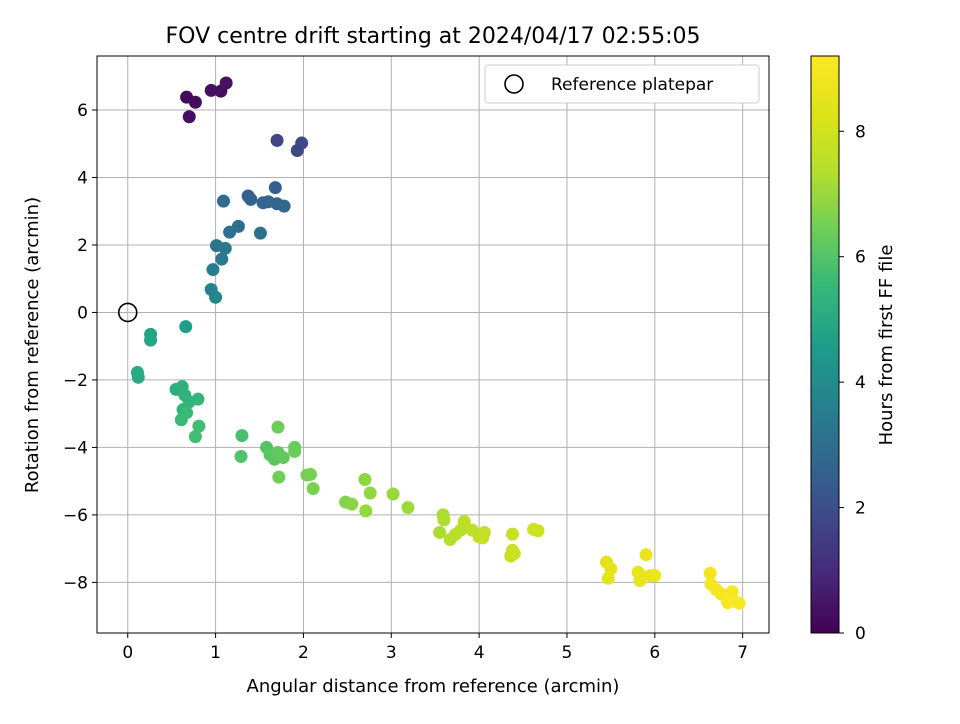  I want to click on y-axis-ticks: 6 4 2 0 −2 −4 −6 −8, so click(80, 347).